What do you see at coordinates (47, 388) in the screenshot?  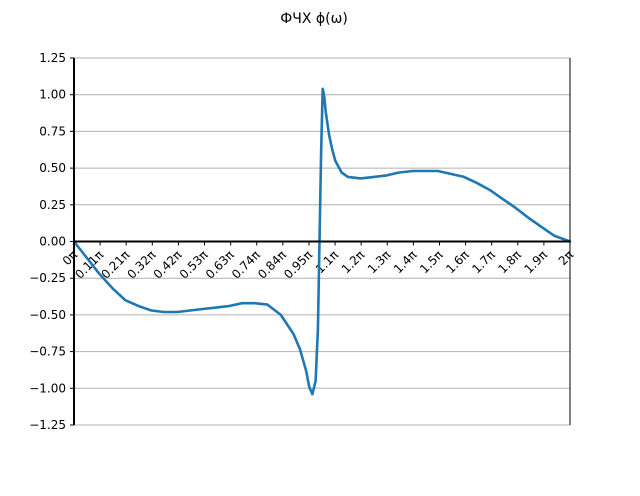 I see `y-tick-label: −1.00` at bounding box center [47, 388].